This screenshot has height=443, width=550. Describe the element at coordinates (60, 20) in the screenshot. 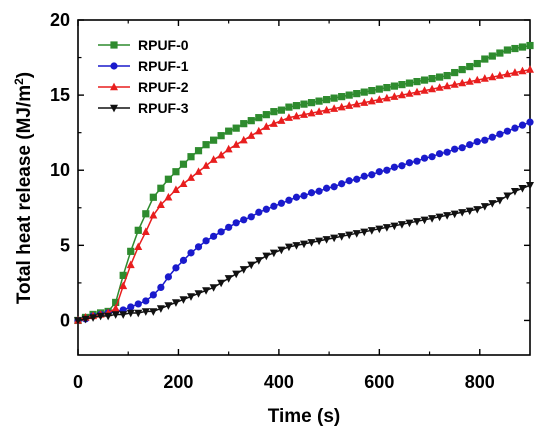

I see `y-tick-label: 20` at that location.